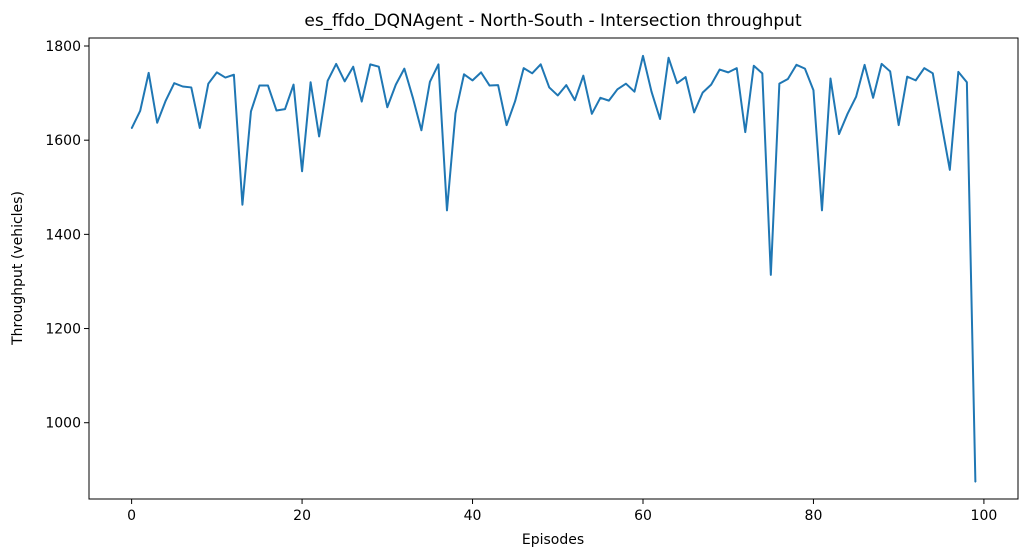 The image size is (1033, 559). What do you see at coordinates (553, 540) in the screenshot?
I see `x-axis-label: Episodes` at bounding box center [553, 540].